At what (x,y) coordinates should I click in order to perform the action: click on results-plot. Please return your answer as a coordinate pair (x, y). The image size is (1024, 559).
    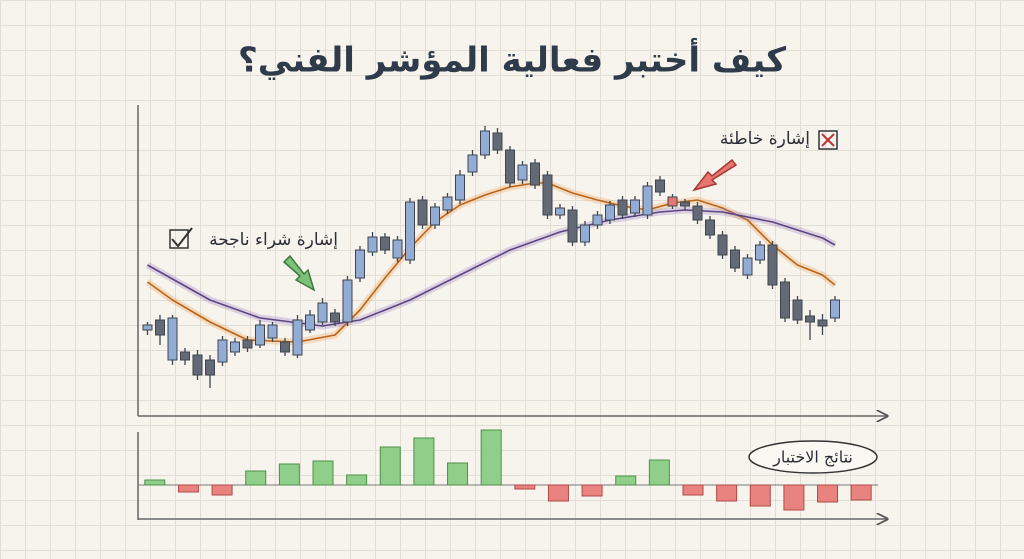
    Looking at the image, I should click on (508, 470).